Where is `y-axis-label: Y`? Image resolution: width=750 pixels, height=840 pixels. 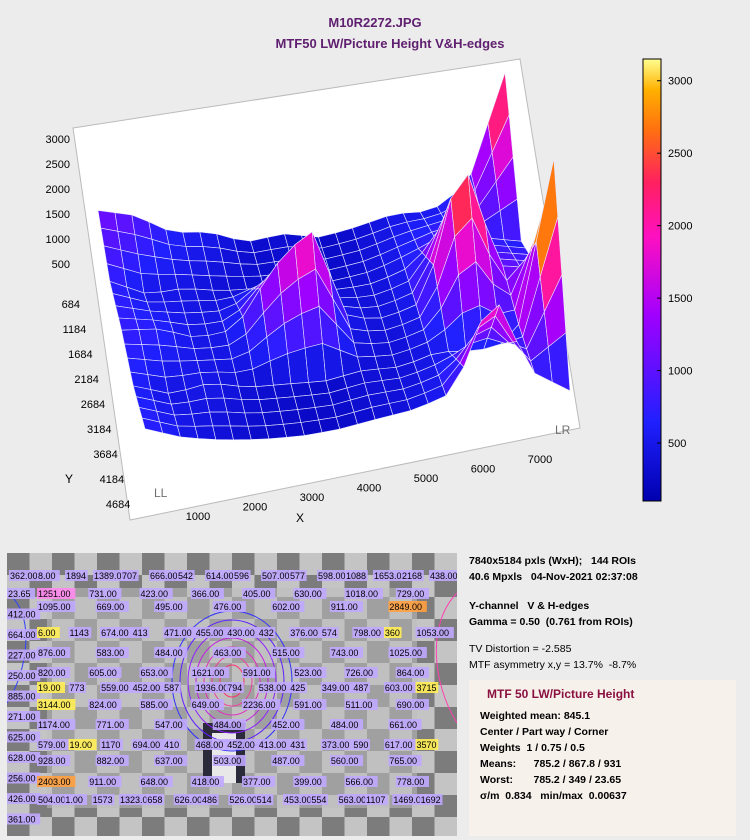 y-axis-label: Y is located at coordinates (69, 479).